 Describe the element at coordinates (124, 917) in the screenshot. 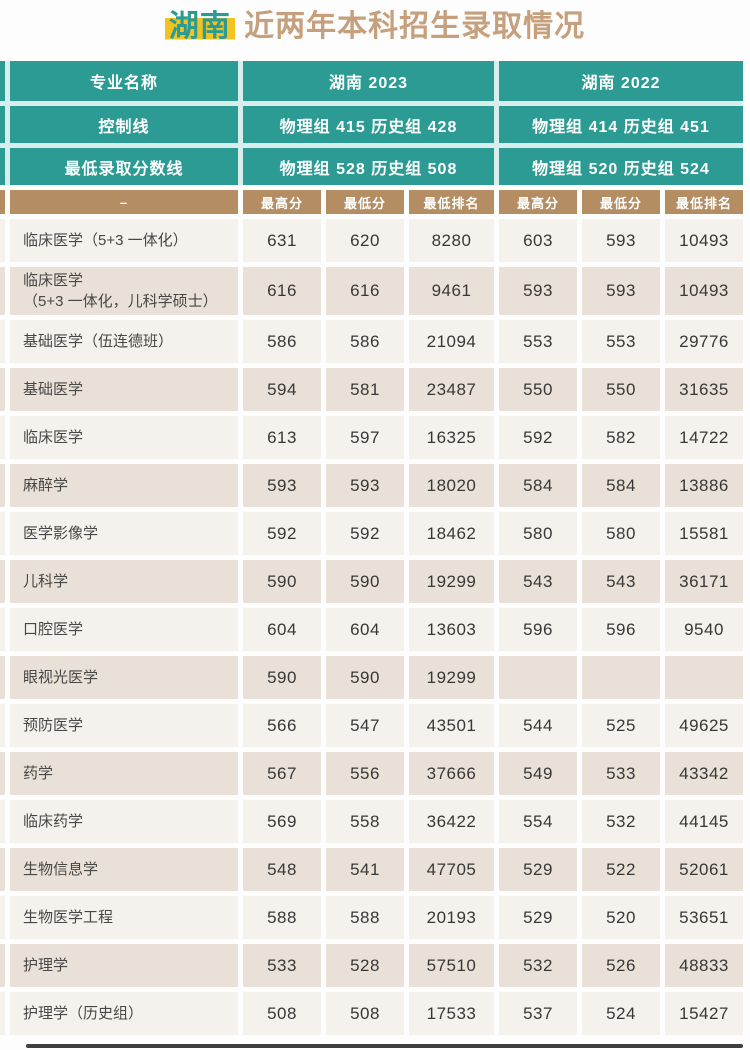

I see `specialty-name: 生物医学工程` at that location.